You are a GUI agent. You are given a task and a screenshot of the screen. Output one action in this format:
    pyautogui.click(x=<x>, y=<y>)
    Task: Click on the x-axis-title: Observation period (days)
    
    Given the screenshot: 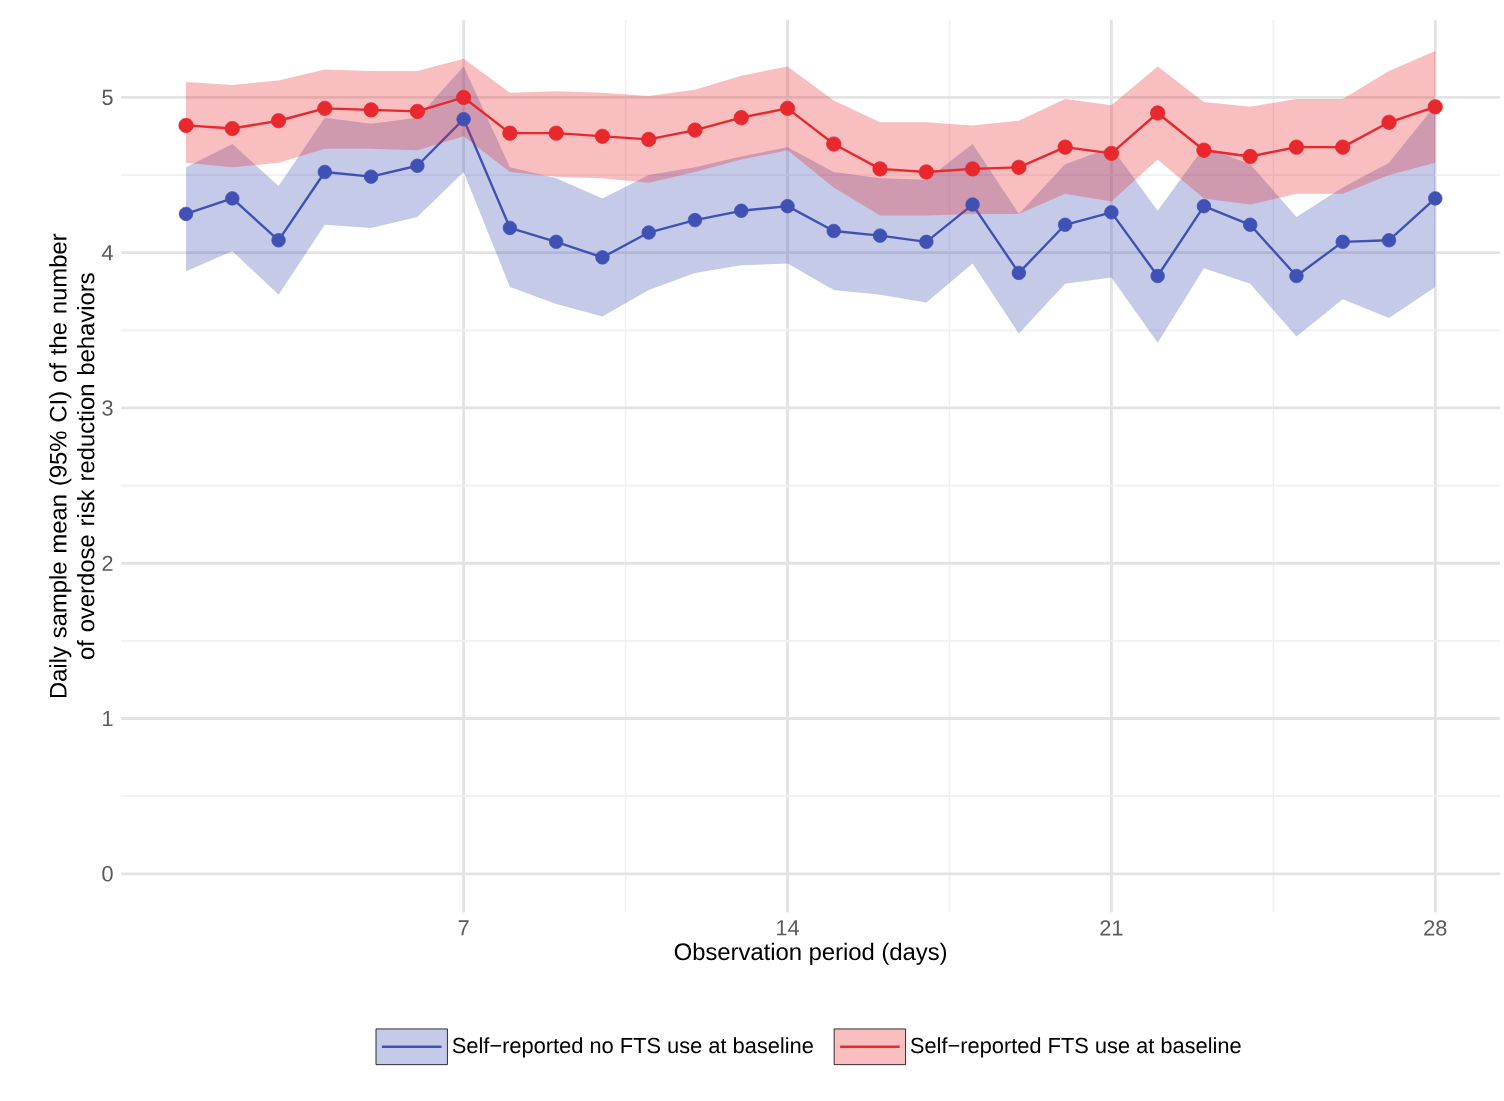 What is the action you would take?
    pyautogui.click(x=810, y=953)
    